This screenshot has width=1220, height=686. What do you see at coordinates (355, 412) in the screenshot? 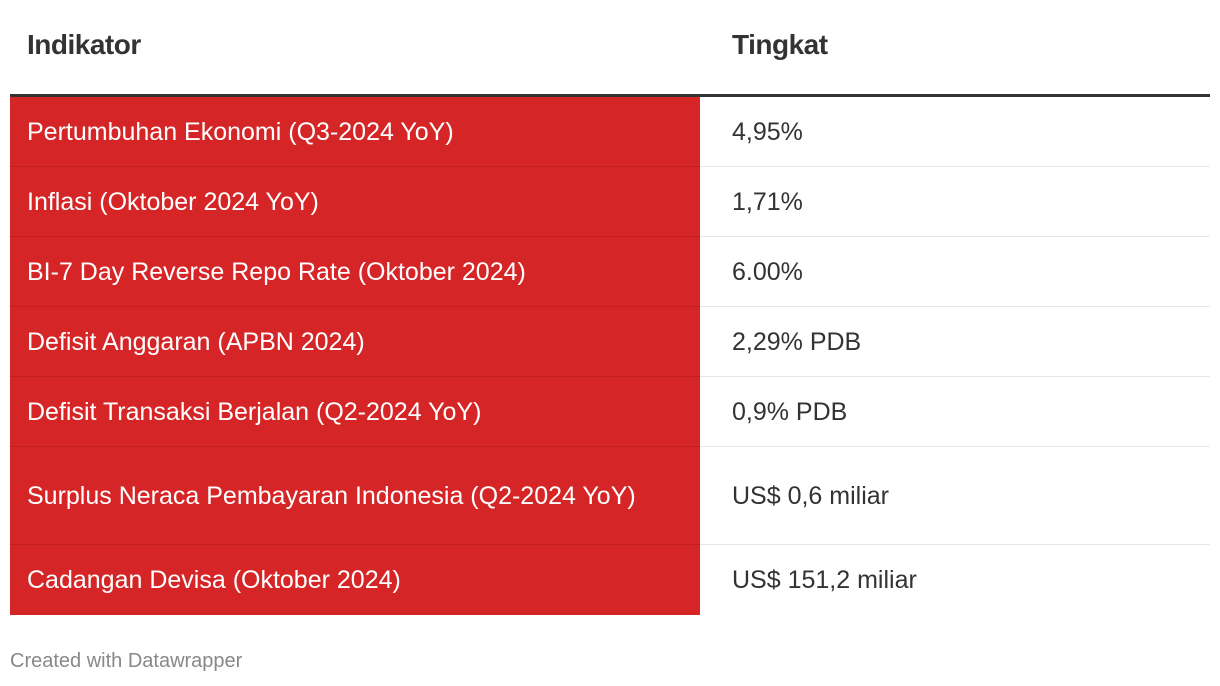
I see `indicator-cell: Defisit Transaksi Berjalan (Q2-2024 YoY)` at bounding box center [355, 412].